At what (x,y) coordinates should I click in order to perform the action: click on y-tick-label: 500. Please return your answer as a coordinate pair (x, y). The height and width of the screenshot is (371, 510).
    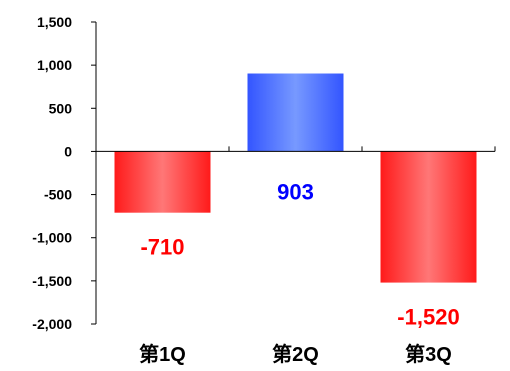
    Looking at the image, I should click on (61, 108).